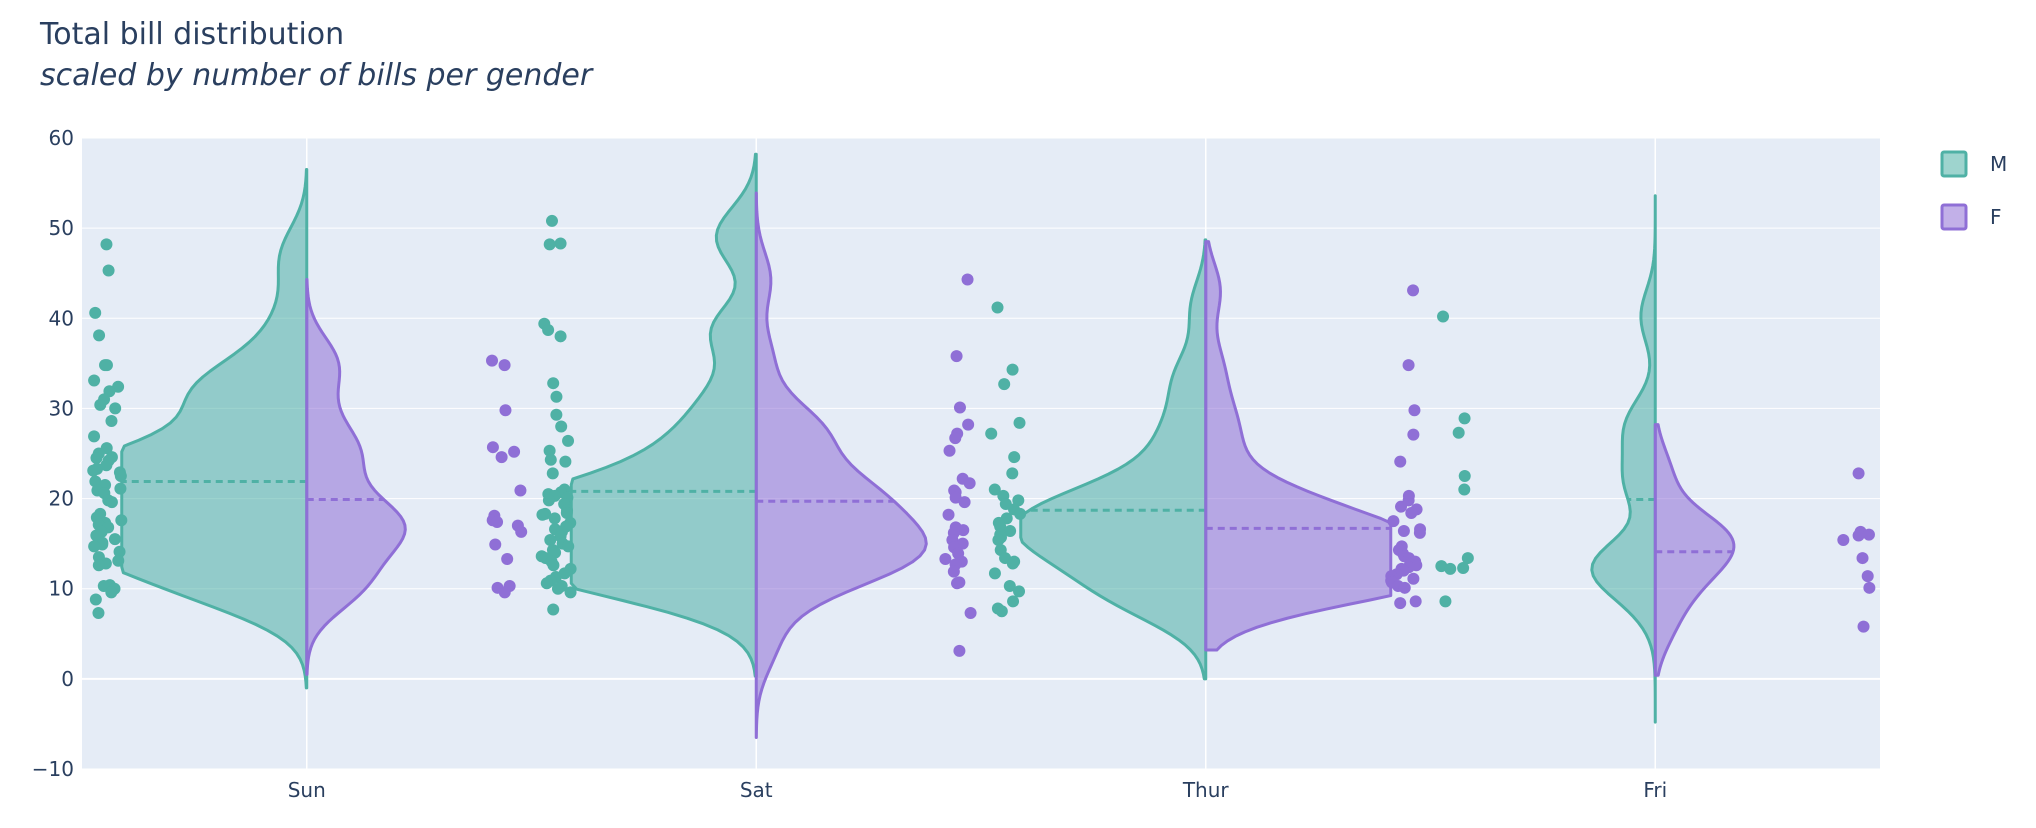 The image size is (2036, 828). I want to click on violin-M-Sat, so click(663, 415).